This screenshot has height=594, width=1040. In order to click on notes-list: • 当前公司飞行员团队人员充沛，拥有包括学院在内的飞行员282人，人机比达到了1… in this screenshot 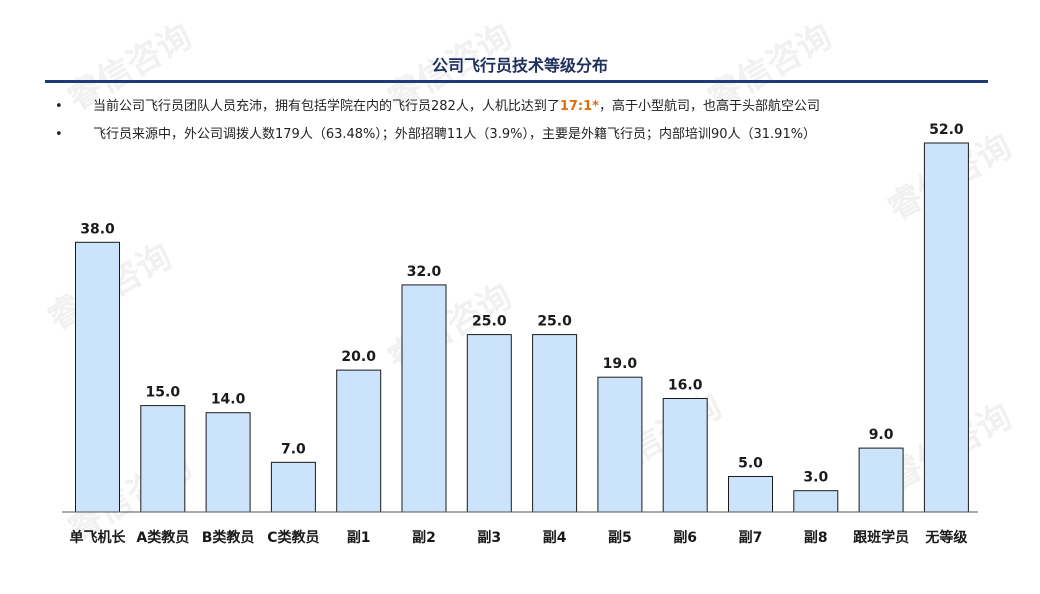, I will do `click(485, 124)`.